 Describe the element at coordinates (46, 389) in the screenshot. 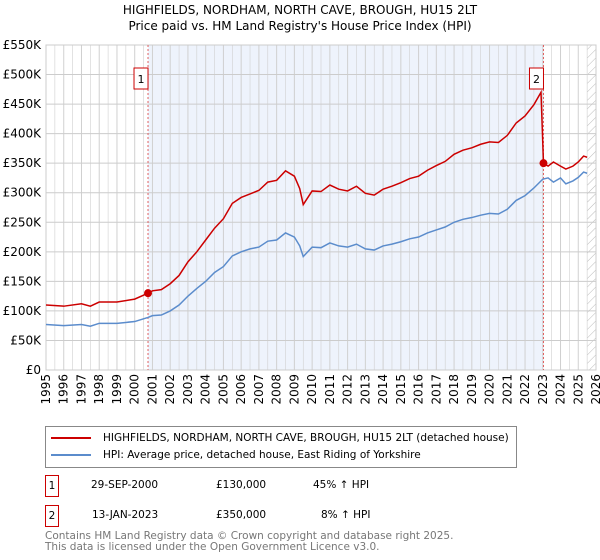

I see `x-tick-label: 1995` at that location.